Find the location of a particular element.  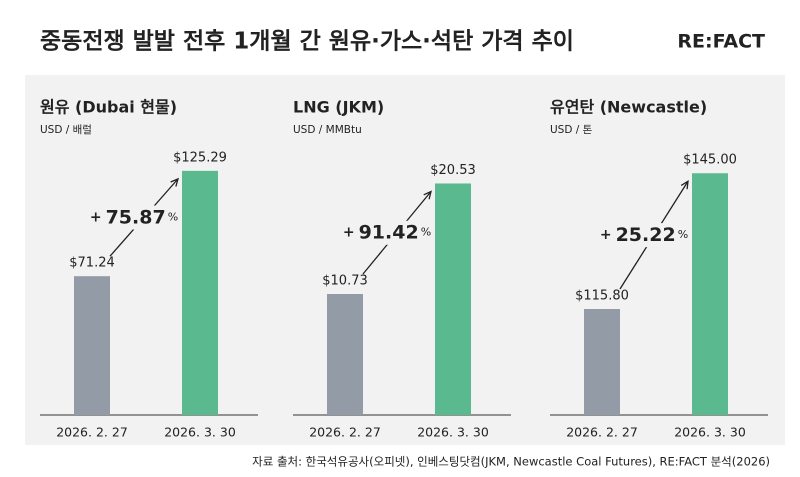

logo: RE:FACT is located at coordinates (721, 42).